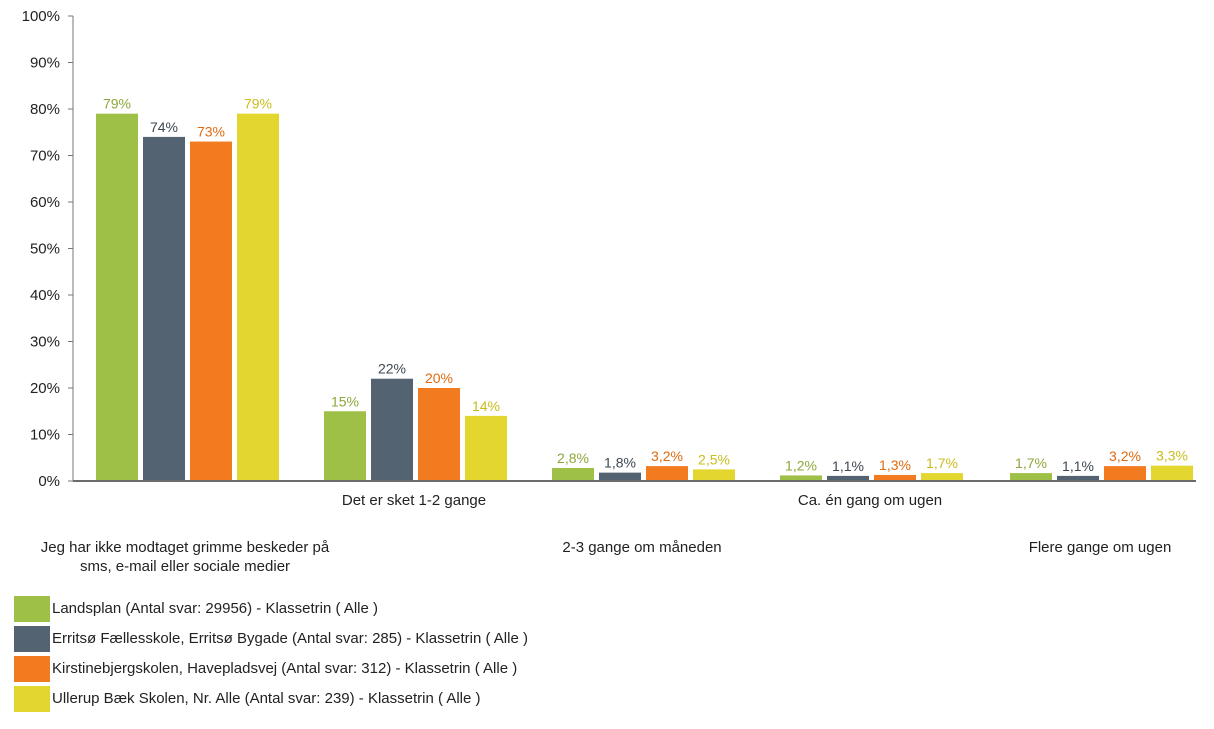  I want to click on category-label: Det er sket 1-2 gange, so click(414, 500).